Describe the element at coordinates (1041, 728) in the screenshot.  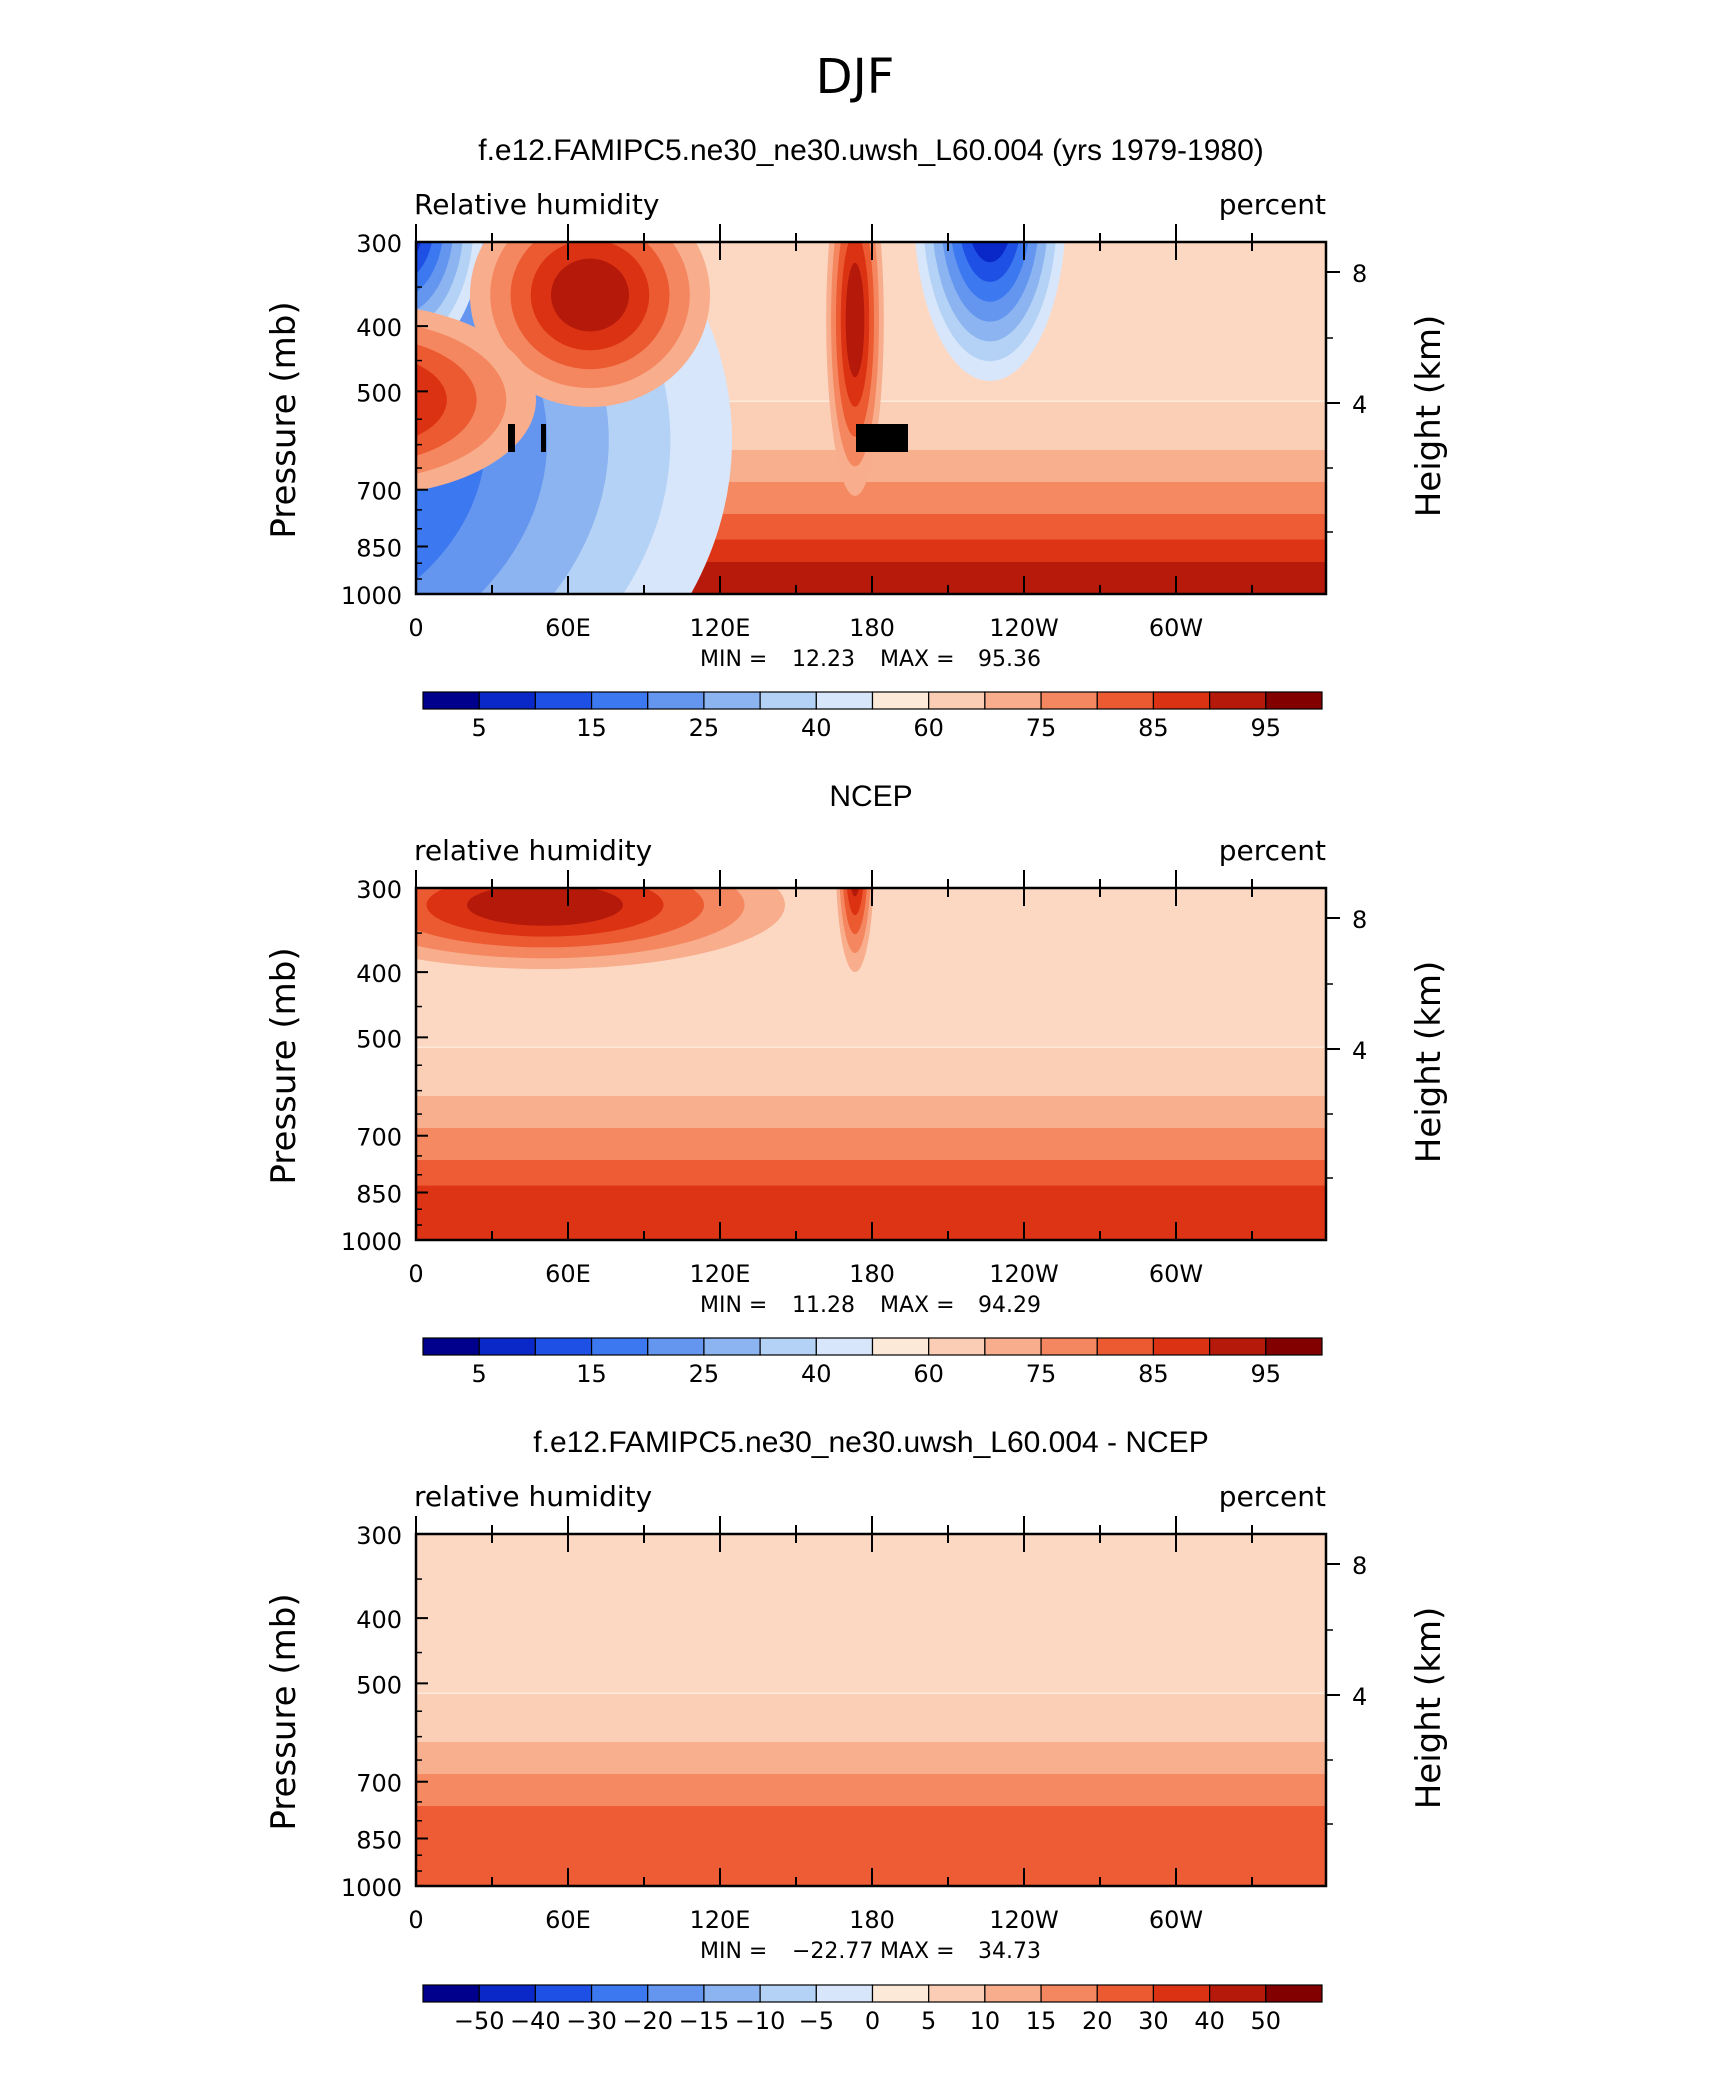
I see `colorbar-label: 75` at that location.